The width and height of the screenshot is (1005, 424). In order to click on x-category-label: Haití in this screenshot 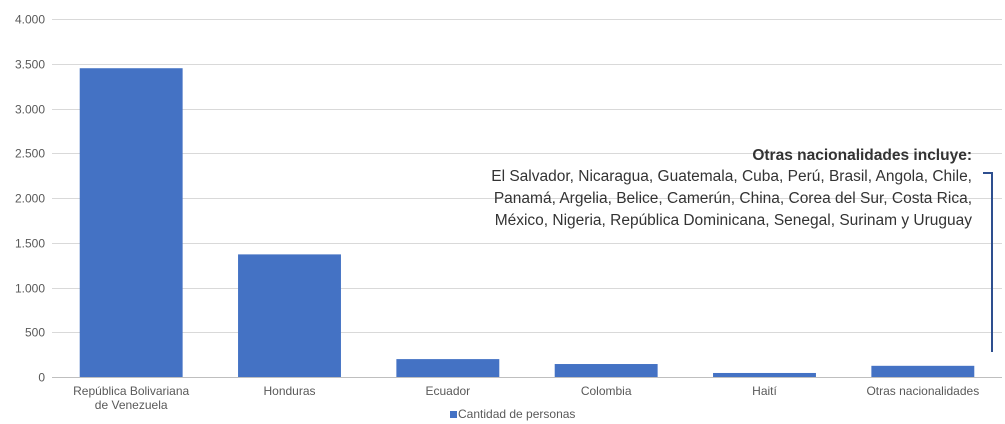, I will do `click(764, 391)`.